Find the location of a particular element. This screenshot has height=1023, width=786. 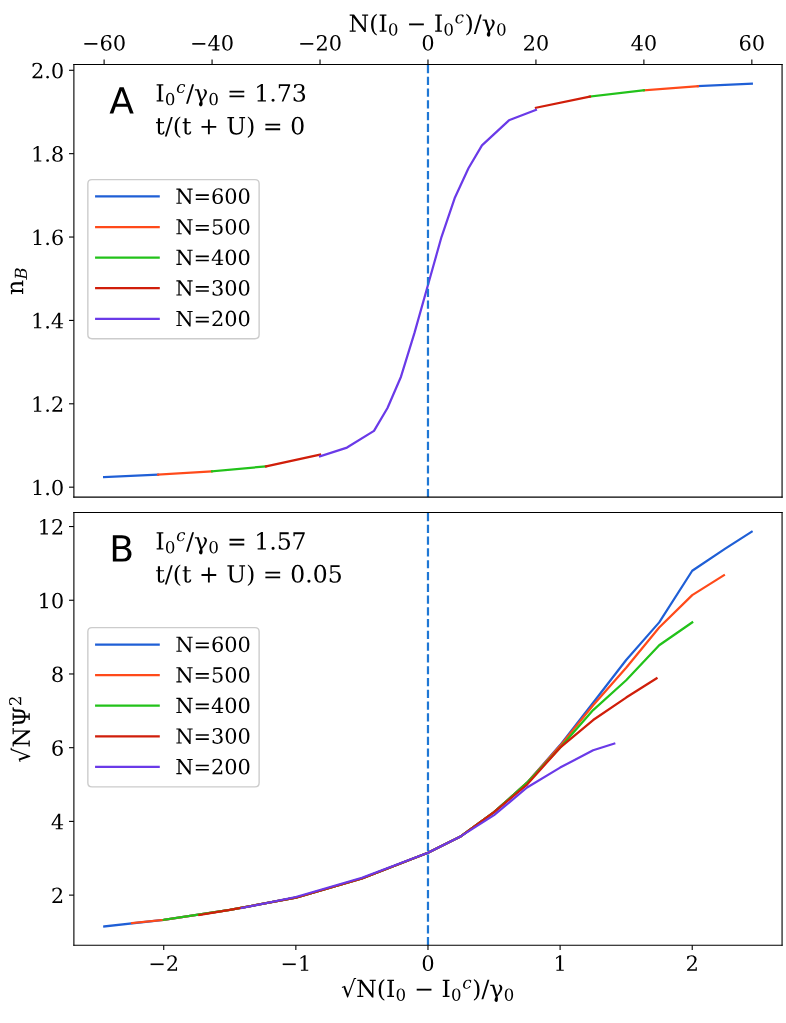

y-tick-label: 10 is located at coordinates (51, 600).